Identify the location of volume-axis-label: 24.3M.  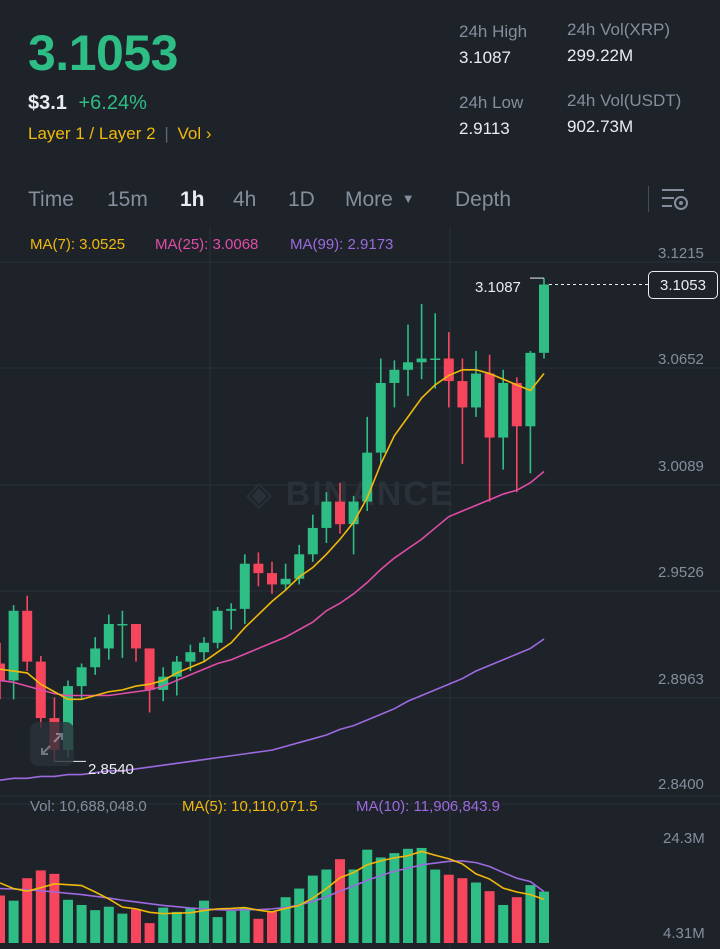
(684, 838).